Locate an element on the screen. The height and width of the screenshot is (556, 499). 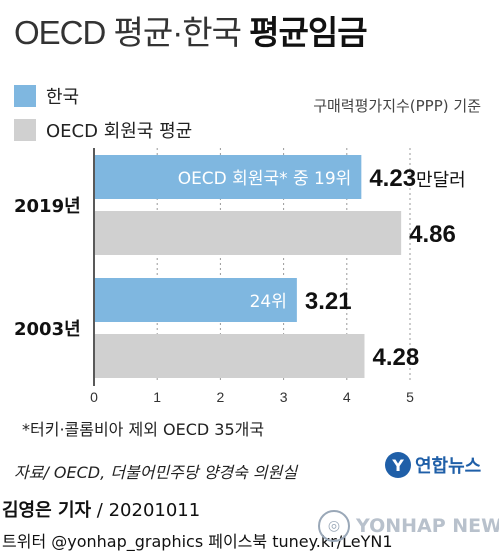
category-label-1: 2003년 is located at coordinates (47, 329).